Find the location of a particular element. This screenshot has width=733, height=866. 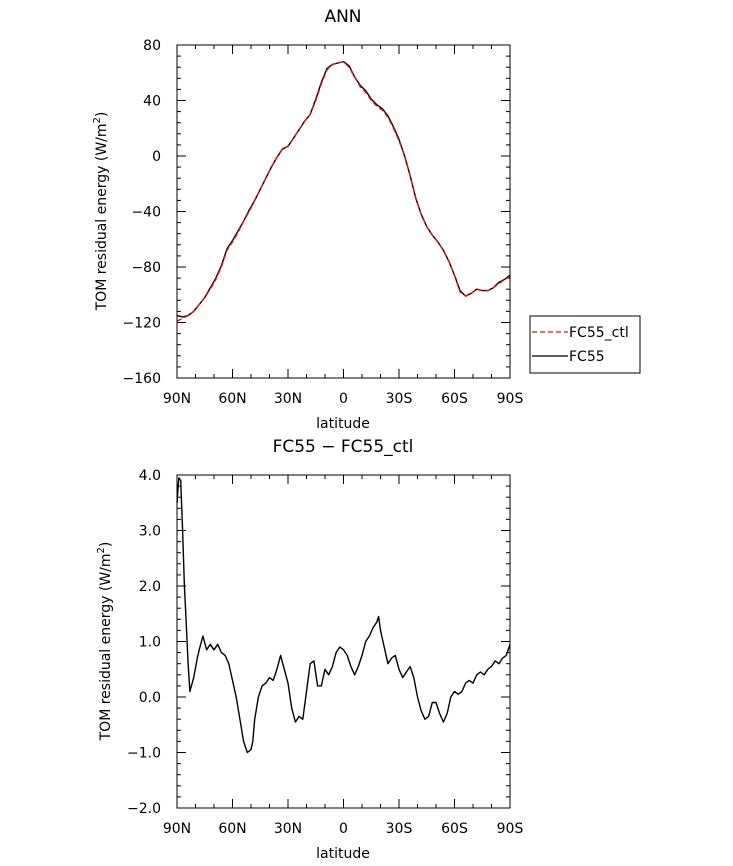

series-line-fc55 is located at coordinates (343, 189).